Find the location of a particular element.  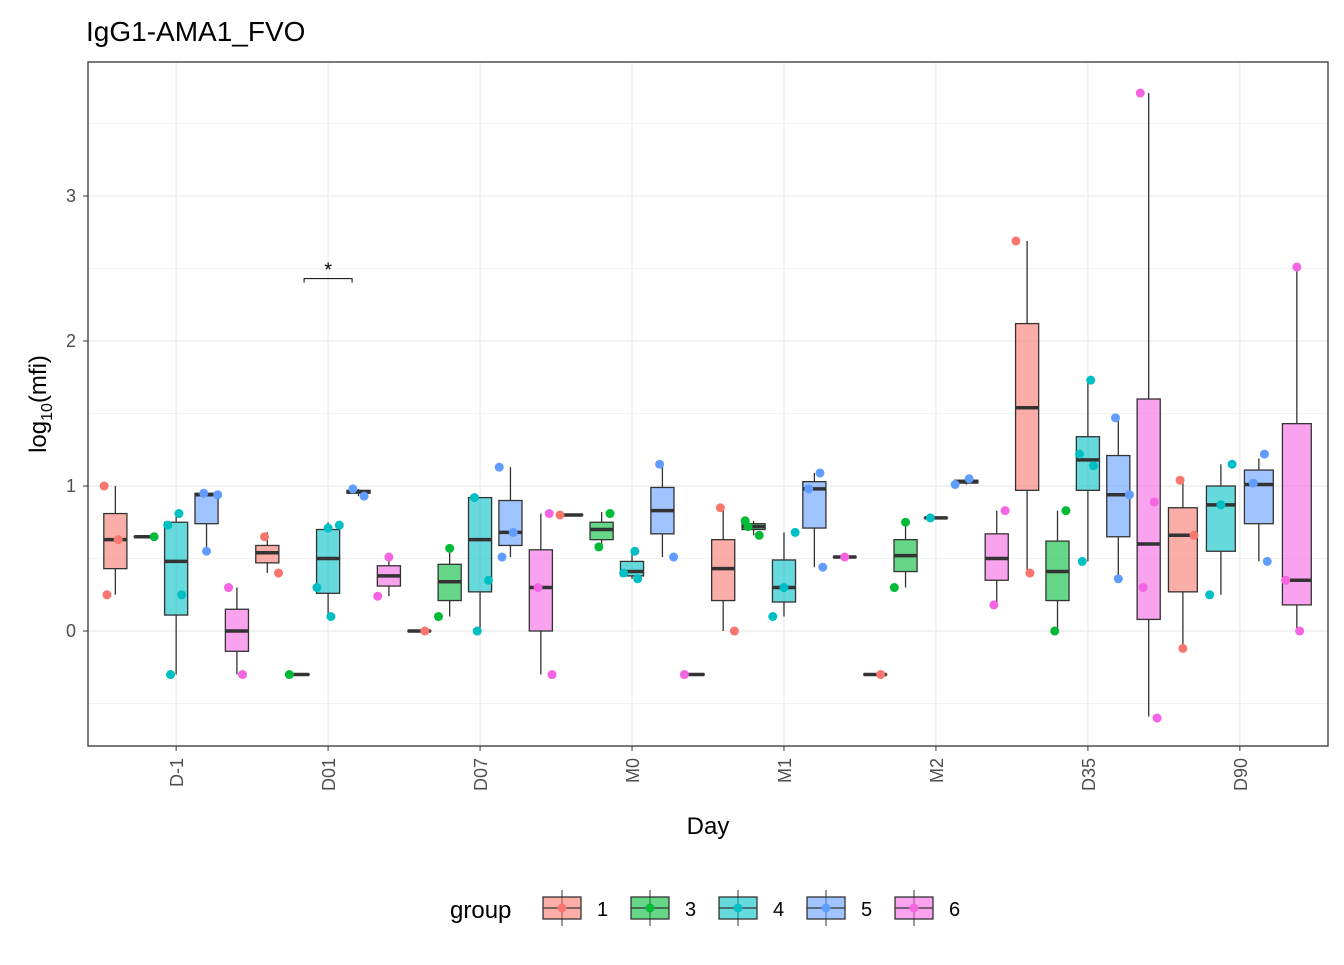

x-tick-label: M0 is located at coordinates (633, 770).